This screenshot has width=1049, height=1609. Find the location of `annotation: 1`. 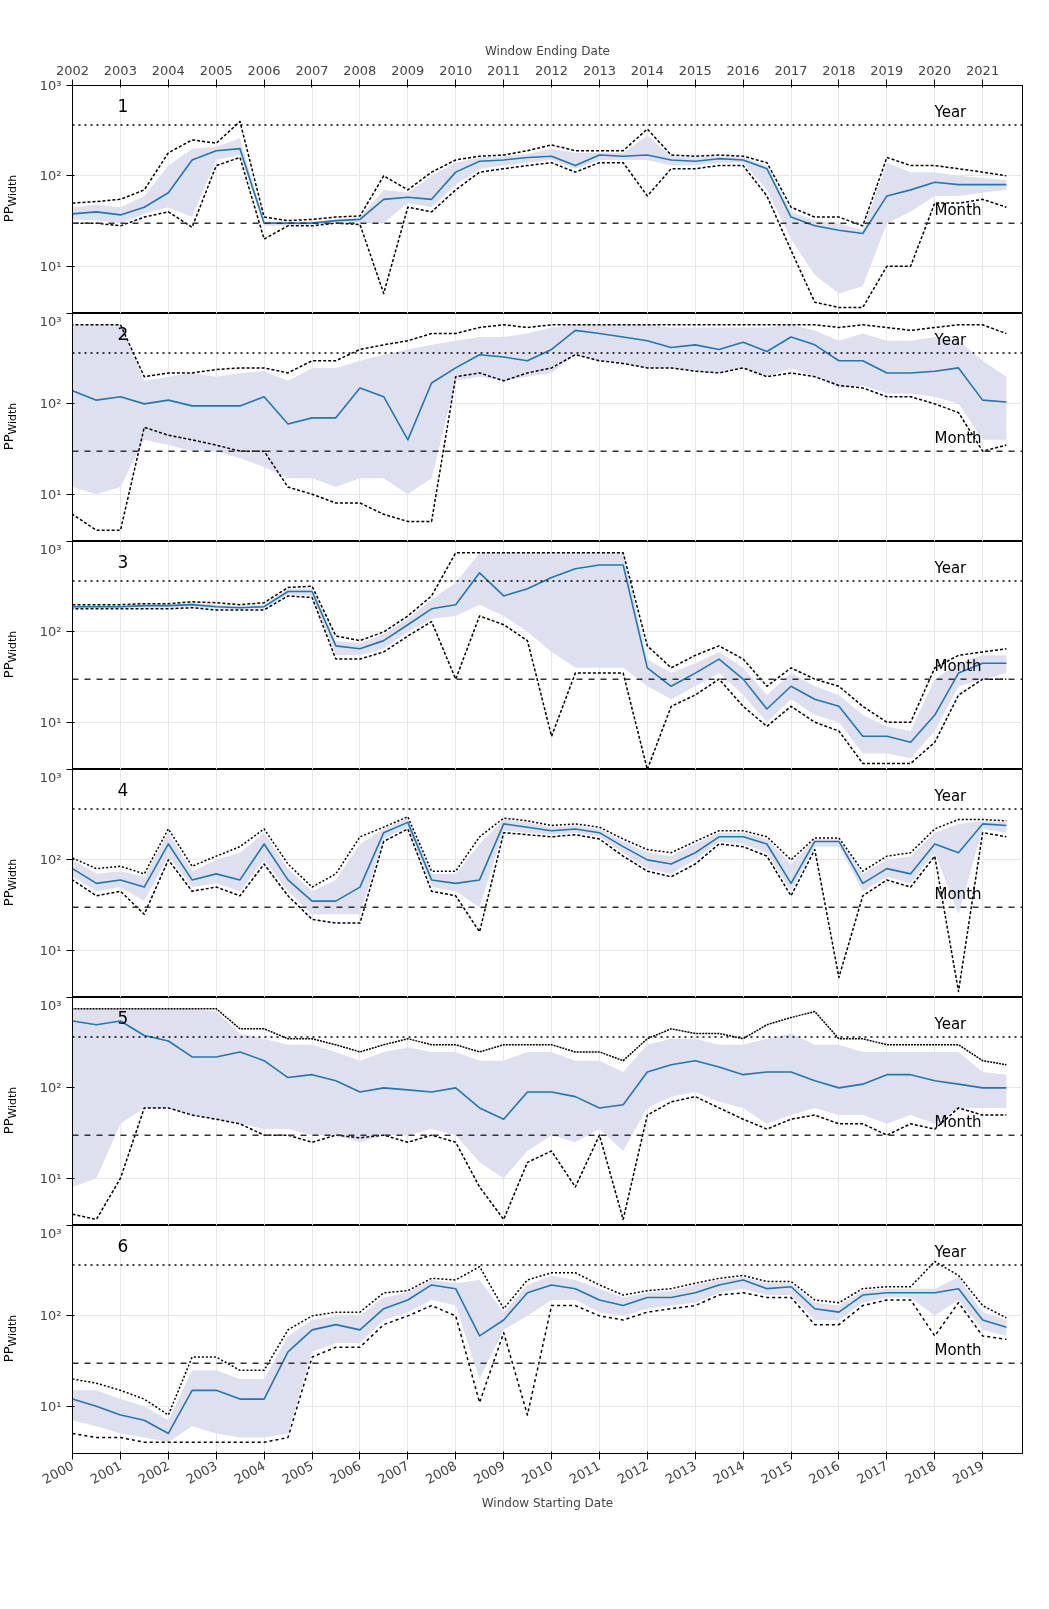

annotation: 1 is located at coordinates (123, 105).